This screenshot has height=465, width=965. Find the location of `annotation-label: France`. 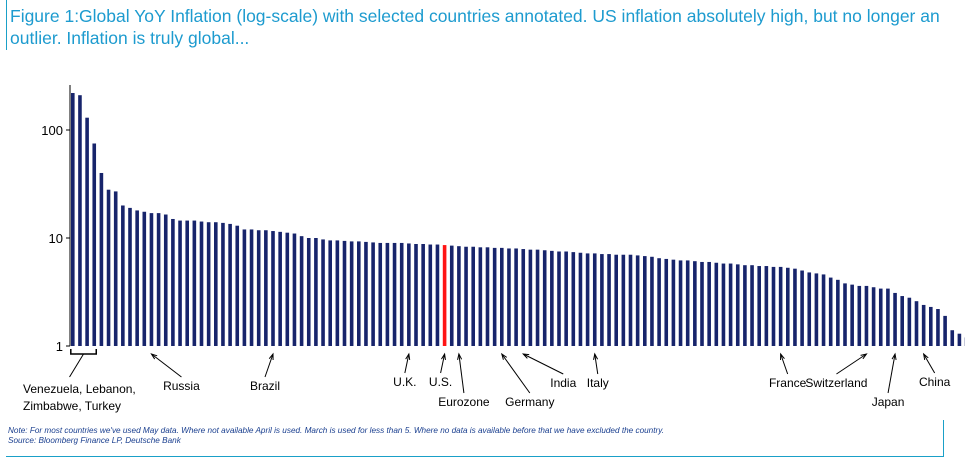

annotation-label: France is located at coordinates (788, 383).